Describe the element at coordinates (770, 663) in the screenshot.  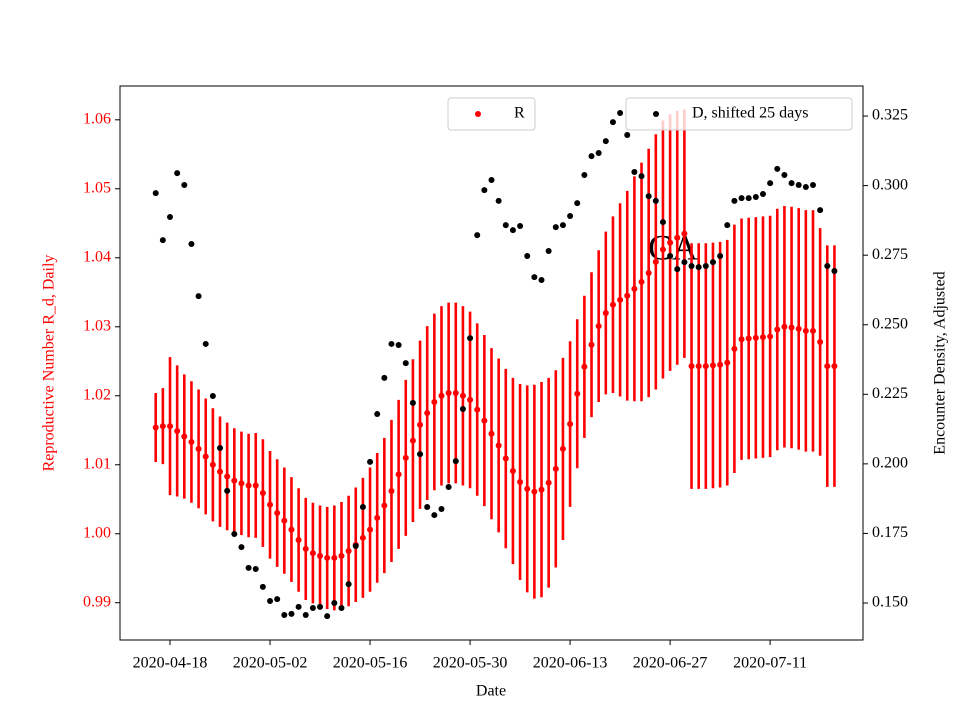
I see `x-tick-label: 2020-07-11` at that location.